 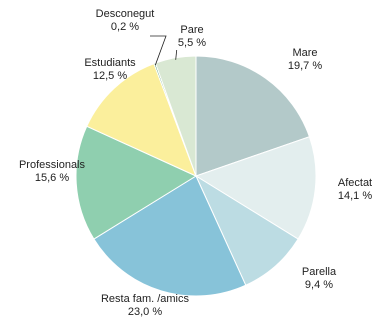 I want to click on slice-label-name: Resta fam. /amics, so click(x=145, y=299).